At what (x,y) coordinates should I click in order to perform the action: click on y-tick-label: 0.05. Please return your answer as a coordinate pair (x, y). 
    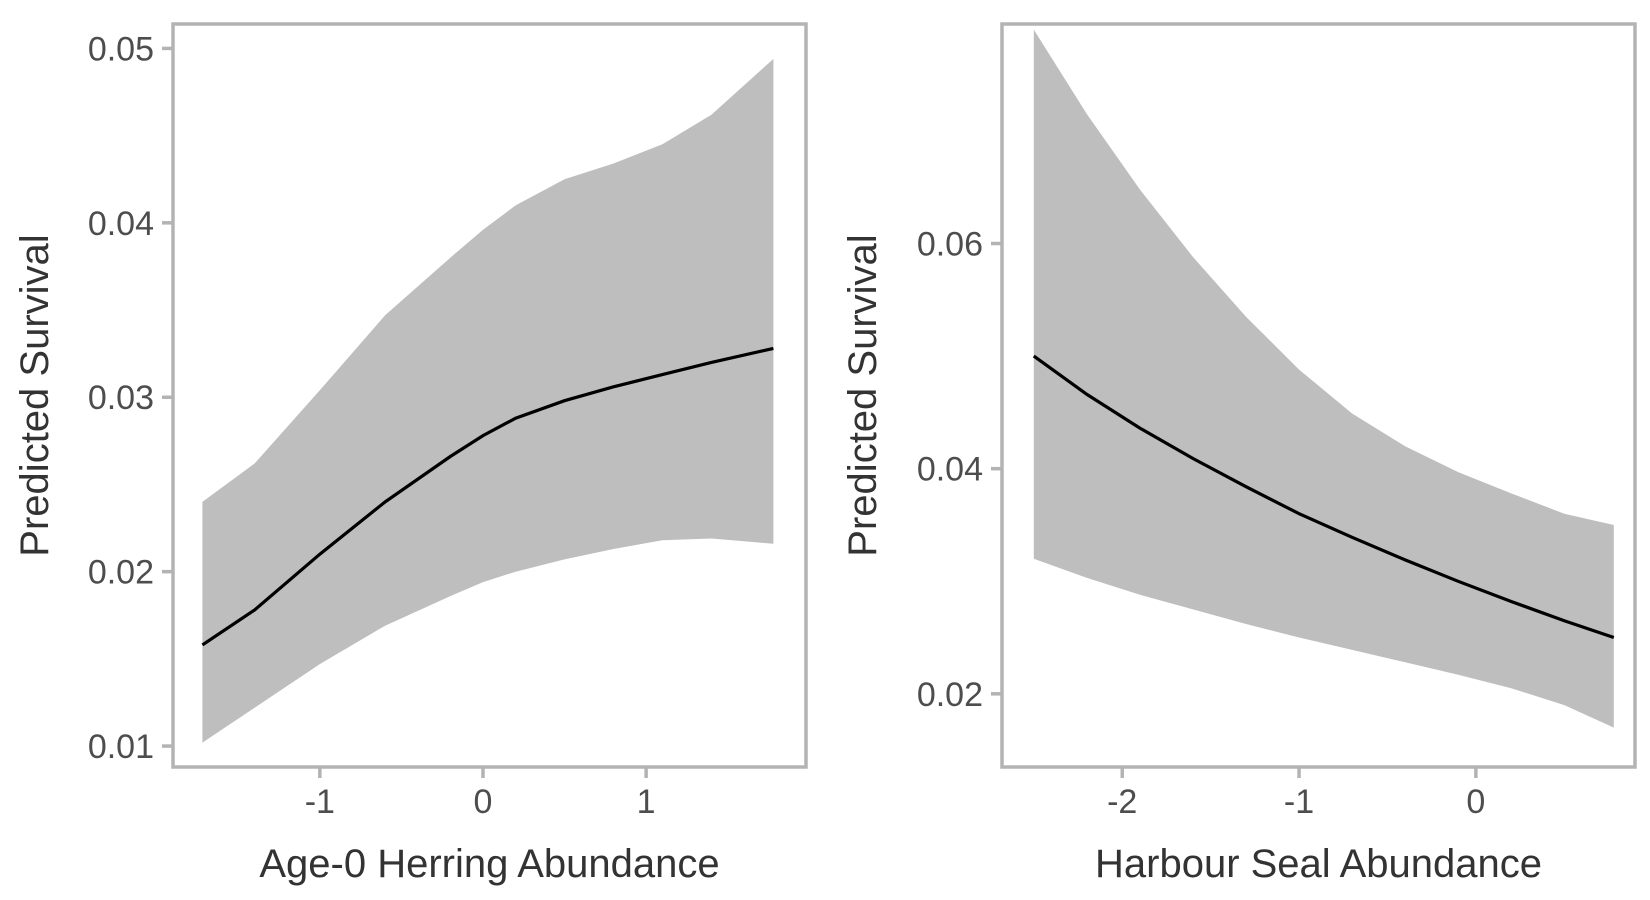
    Looking at the image, I should click on (121, 49).